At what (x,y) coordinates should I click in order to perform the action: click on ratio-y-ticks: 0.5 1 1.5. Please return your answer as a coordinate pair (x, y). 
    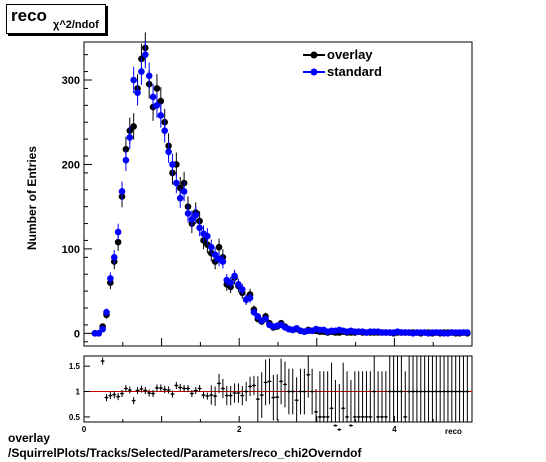
    Looking at the image, I should click on (79, 392).